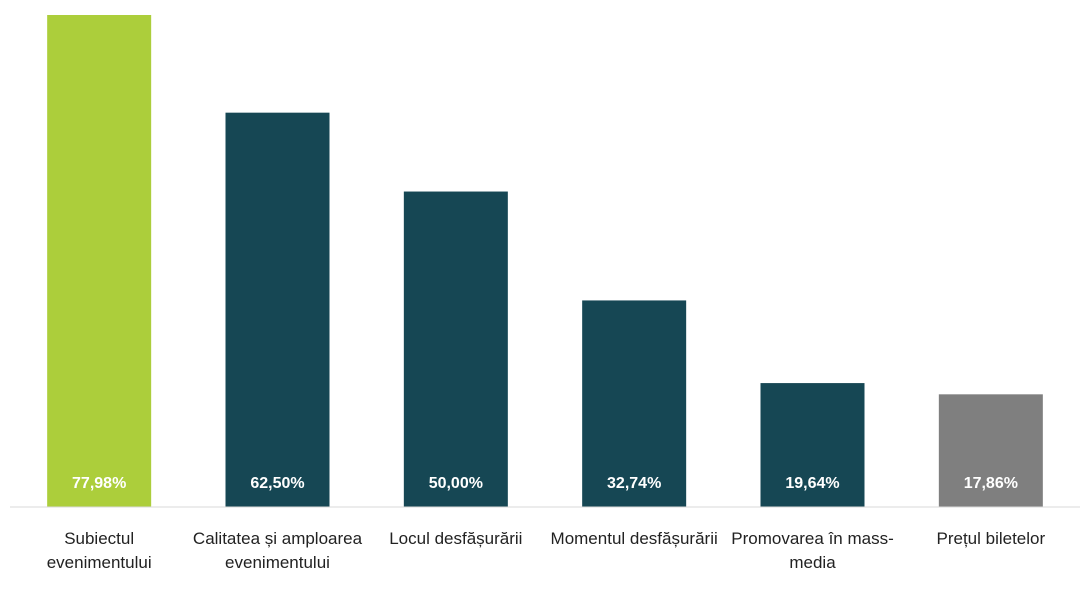 The image size is (1086, 604). Describe the element at coordinates (99, 550) in the screenshot. I see `x-tick-label: Subiectul evenimentului` at that location.